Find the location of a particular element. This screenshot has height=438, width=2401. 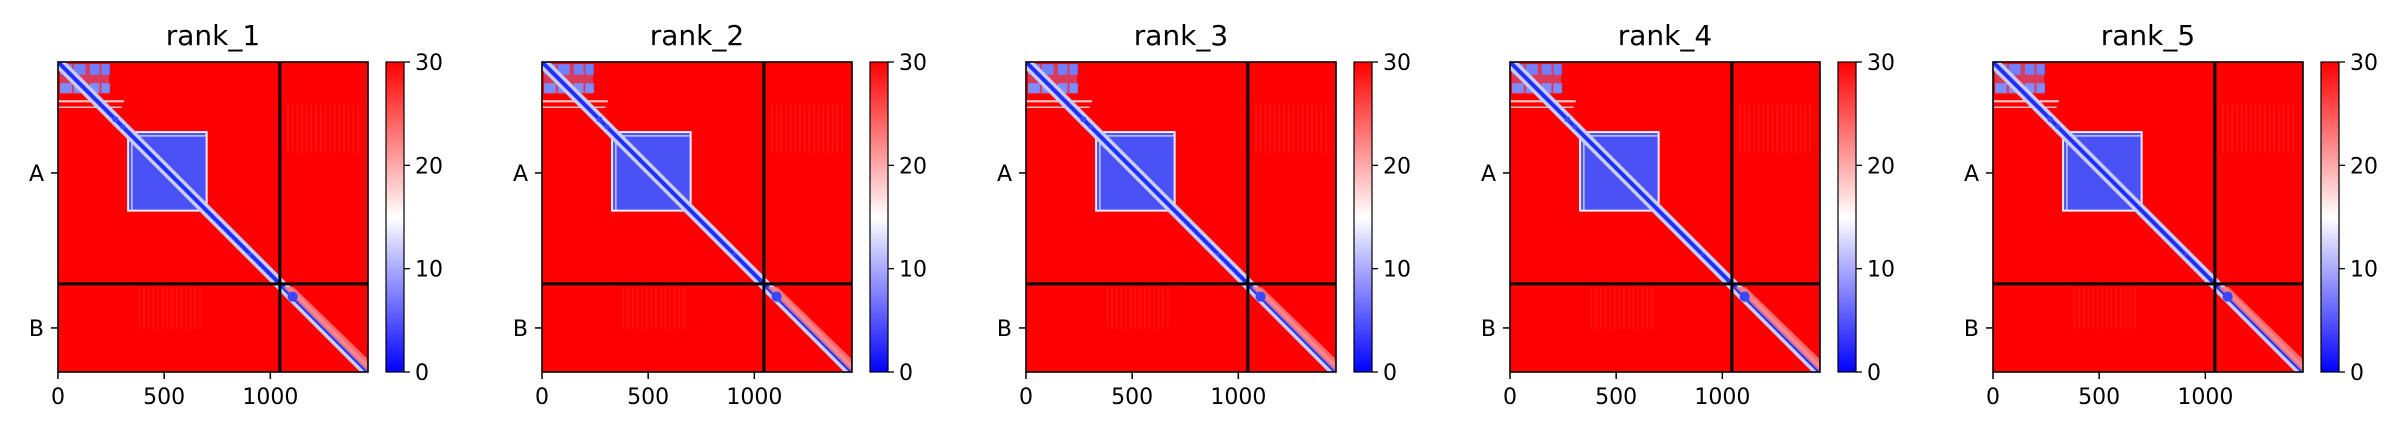

x-tick-label: 500 is located at coordinates (1132, 397).